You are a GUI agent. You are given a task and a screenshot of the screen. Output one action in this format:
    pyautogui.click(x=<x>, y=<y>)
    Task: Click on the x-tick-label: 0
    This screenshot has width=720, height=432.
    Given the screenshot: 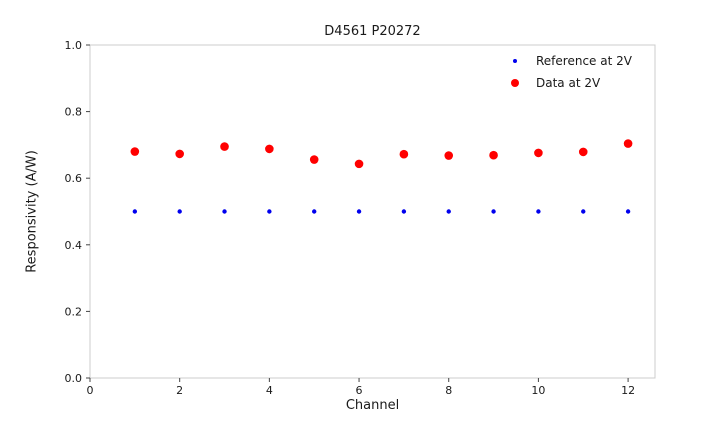 What is the action you would take?
    pyautogui.click(x=90, y=390)
    